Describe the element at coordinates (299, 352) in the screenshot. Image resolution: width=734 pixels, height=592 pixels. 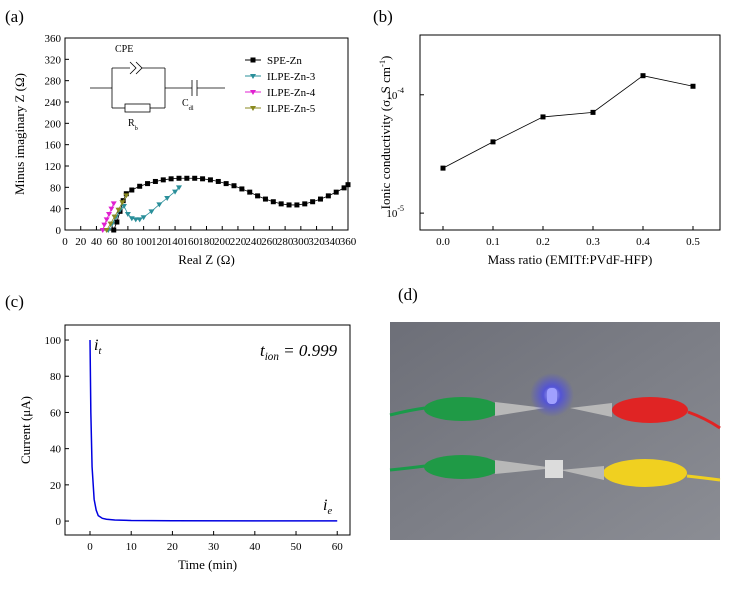
I see `annotation: tion = 0.999` at that location.